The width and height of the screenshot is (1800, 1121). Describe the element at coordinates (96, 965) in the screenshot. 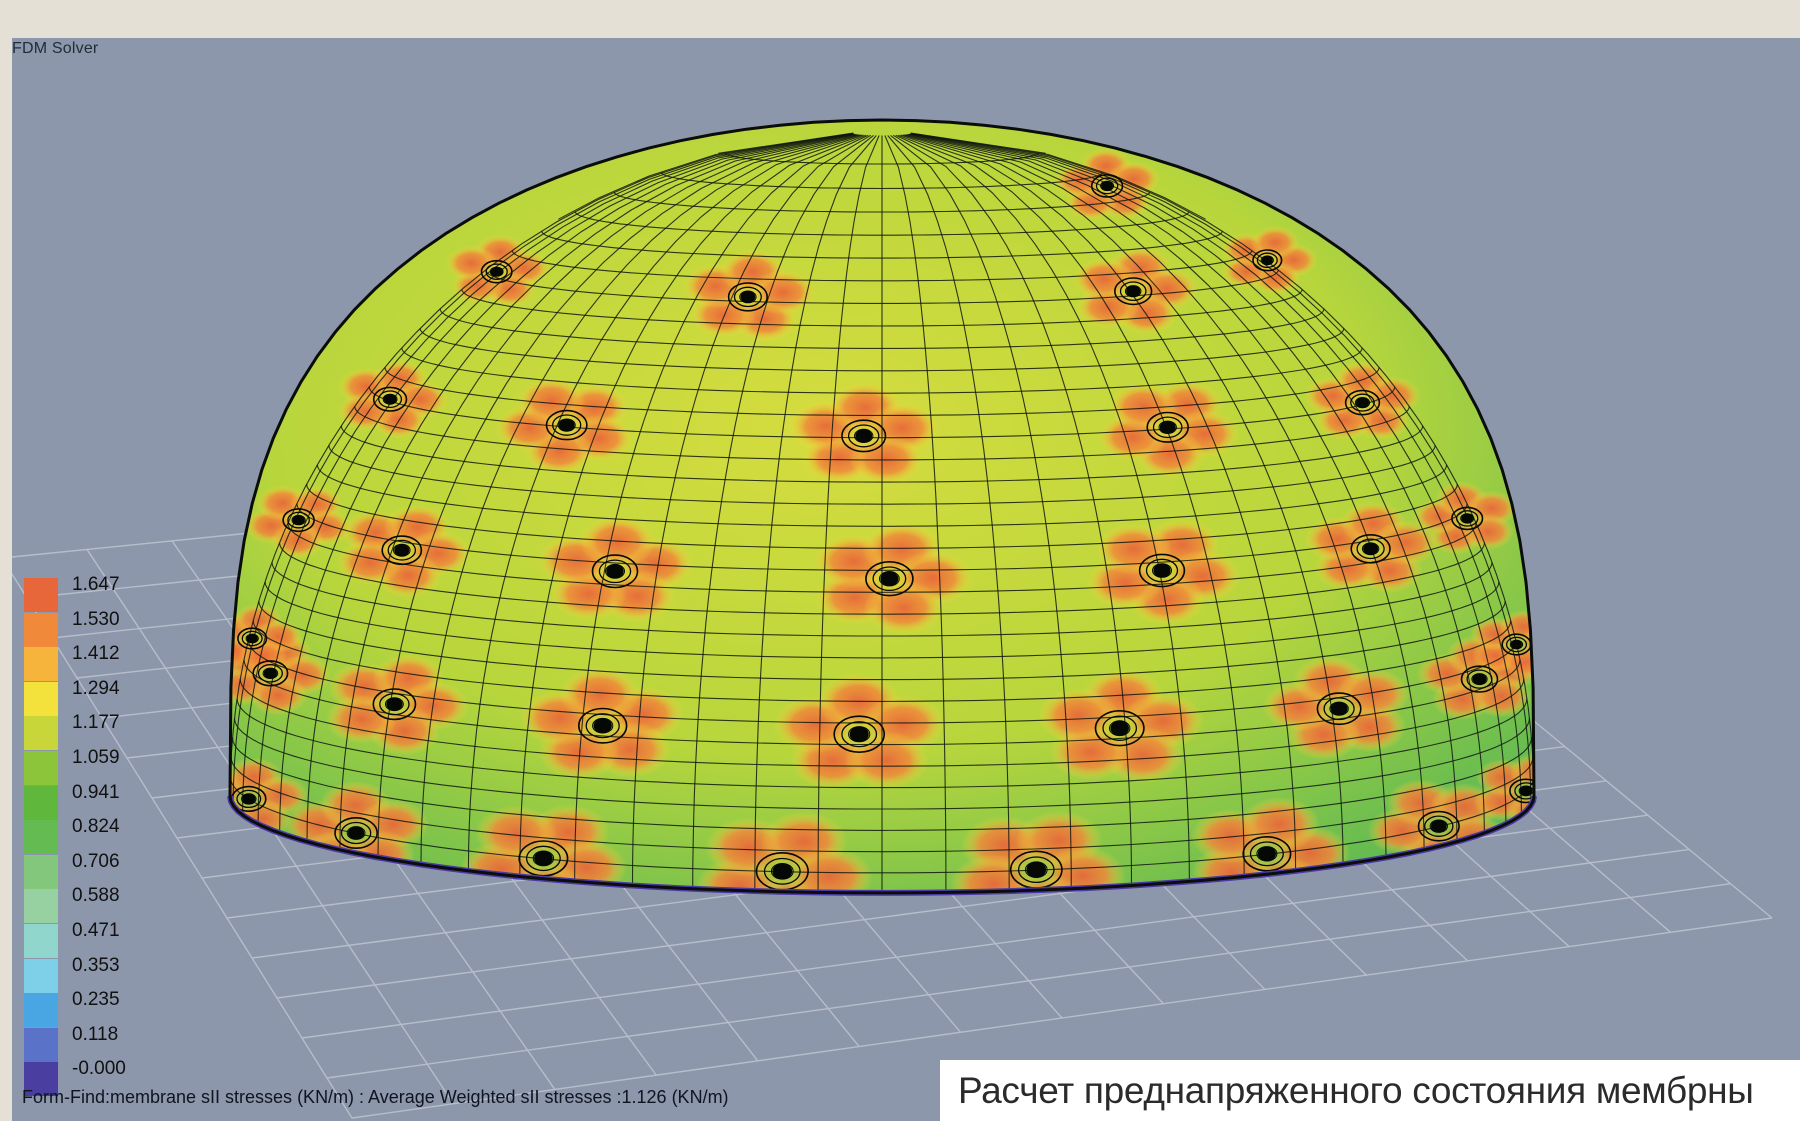

I see `legend-label: 0.353` at that location.